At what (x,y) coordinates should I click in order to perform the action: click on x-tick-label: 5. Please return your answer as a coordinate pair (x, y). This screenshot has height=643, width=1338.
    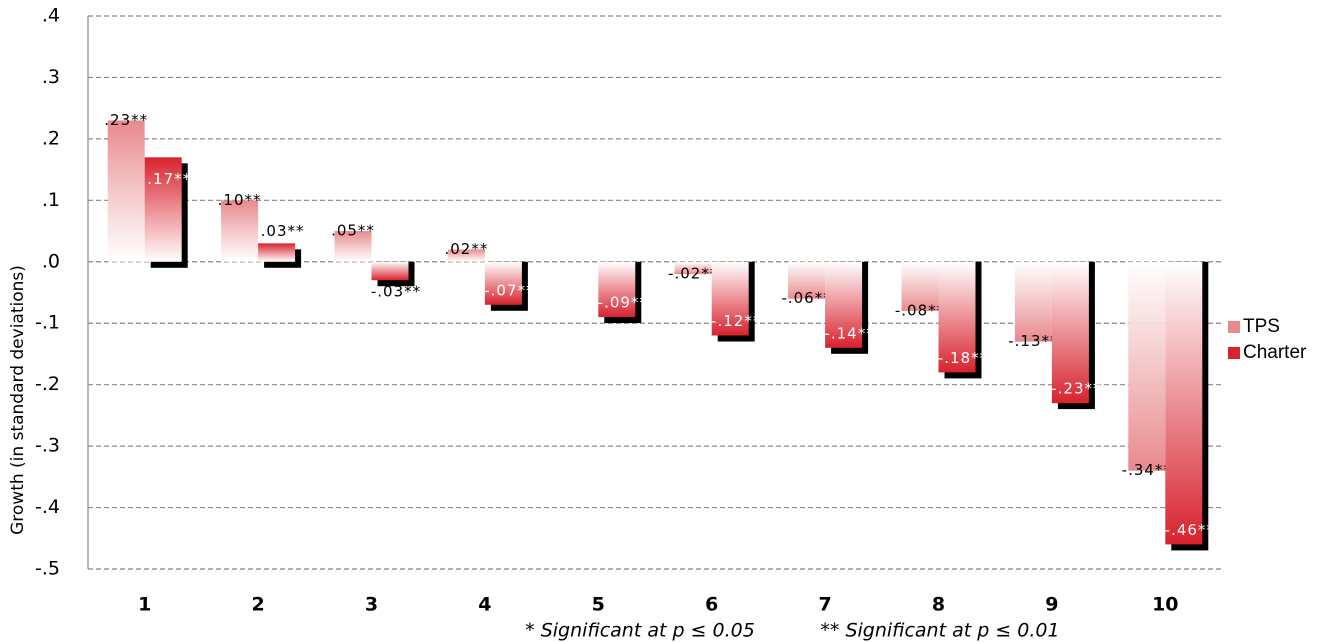
    Looking at the image, I should click on (598, 605).